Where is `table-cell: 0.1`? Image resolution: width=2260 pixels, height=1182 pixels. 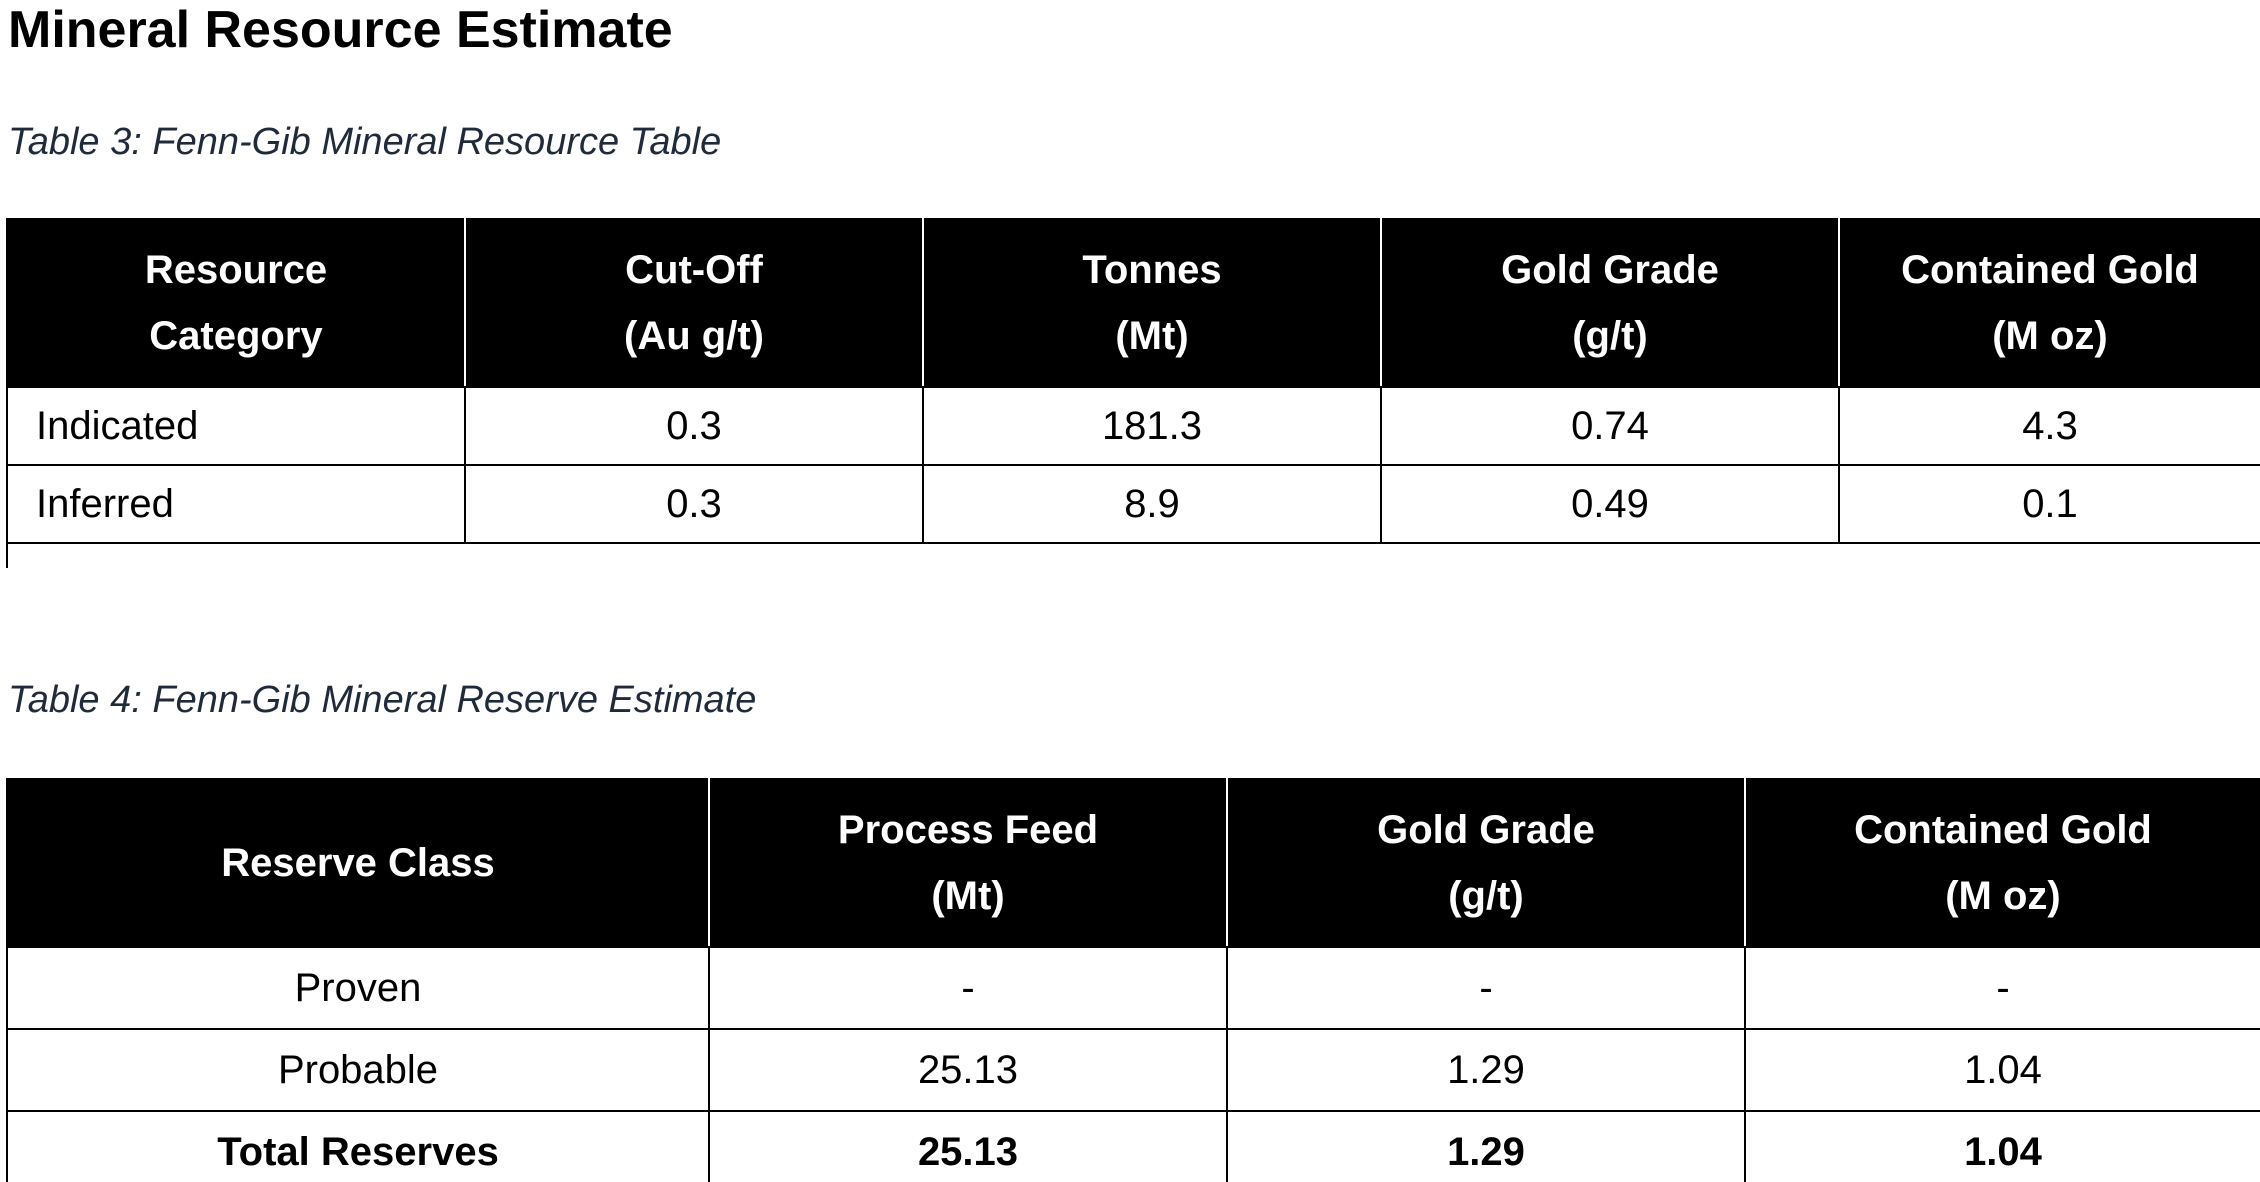
table-cell: 0.1 is located at coordinates (2049, 504).